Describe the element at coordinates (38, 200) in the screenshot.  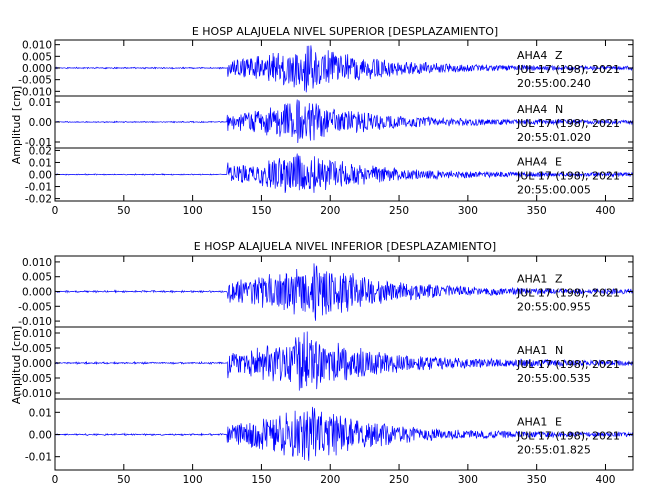
I see `y-tick-label: -0.02` at that location.